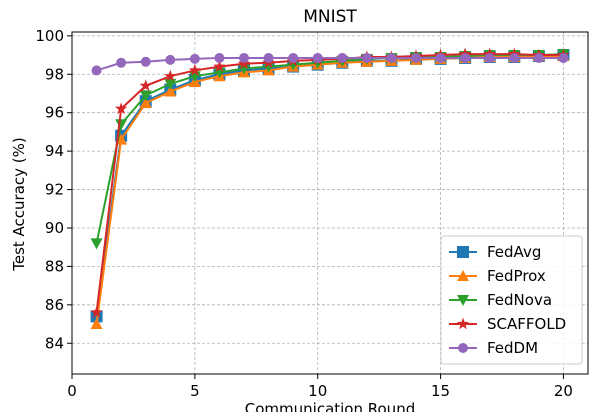 Image resolution: width=598 pixels, height=416 pixels. Describe the element at coordinates (54, 74) in the screenshot. I see `y-tick-label: 98` at that location.